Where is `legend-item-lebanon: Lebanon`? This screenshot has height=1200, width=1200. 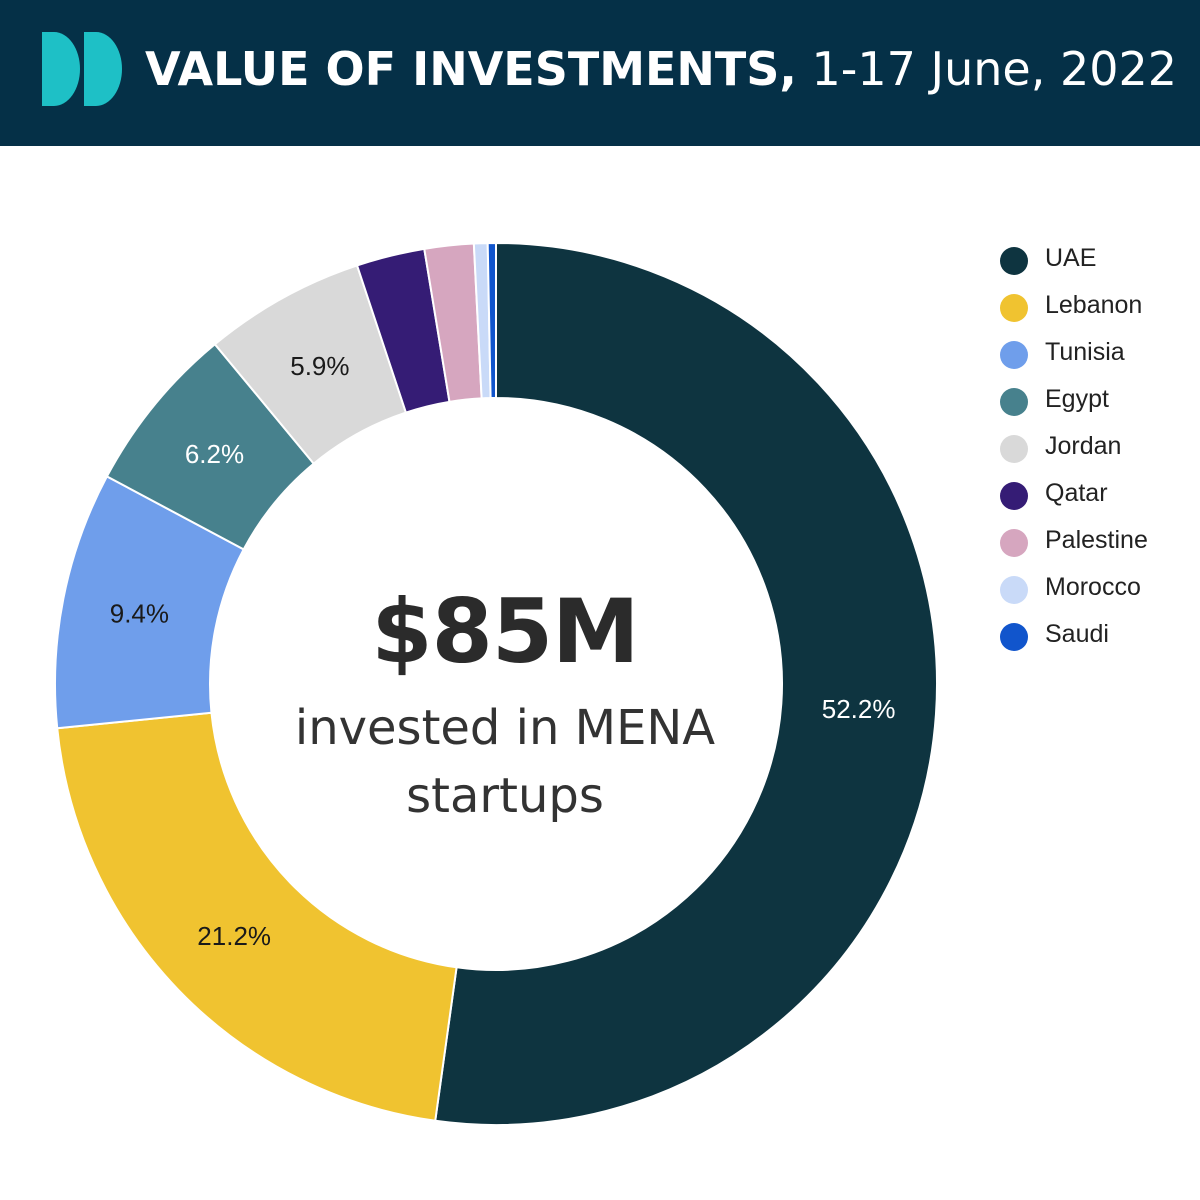 legend-item-lebanon: Lebanon is located at coordinates (1095, 307).